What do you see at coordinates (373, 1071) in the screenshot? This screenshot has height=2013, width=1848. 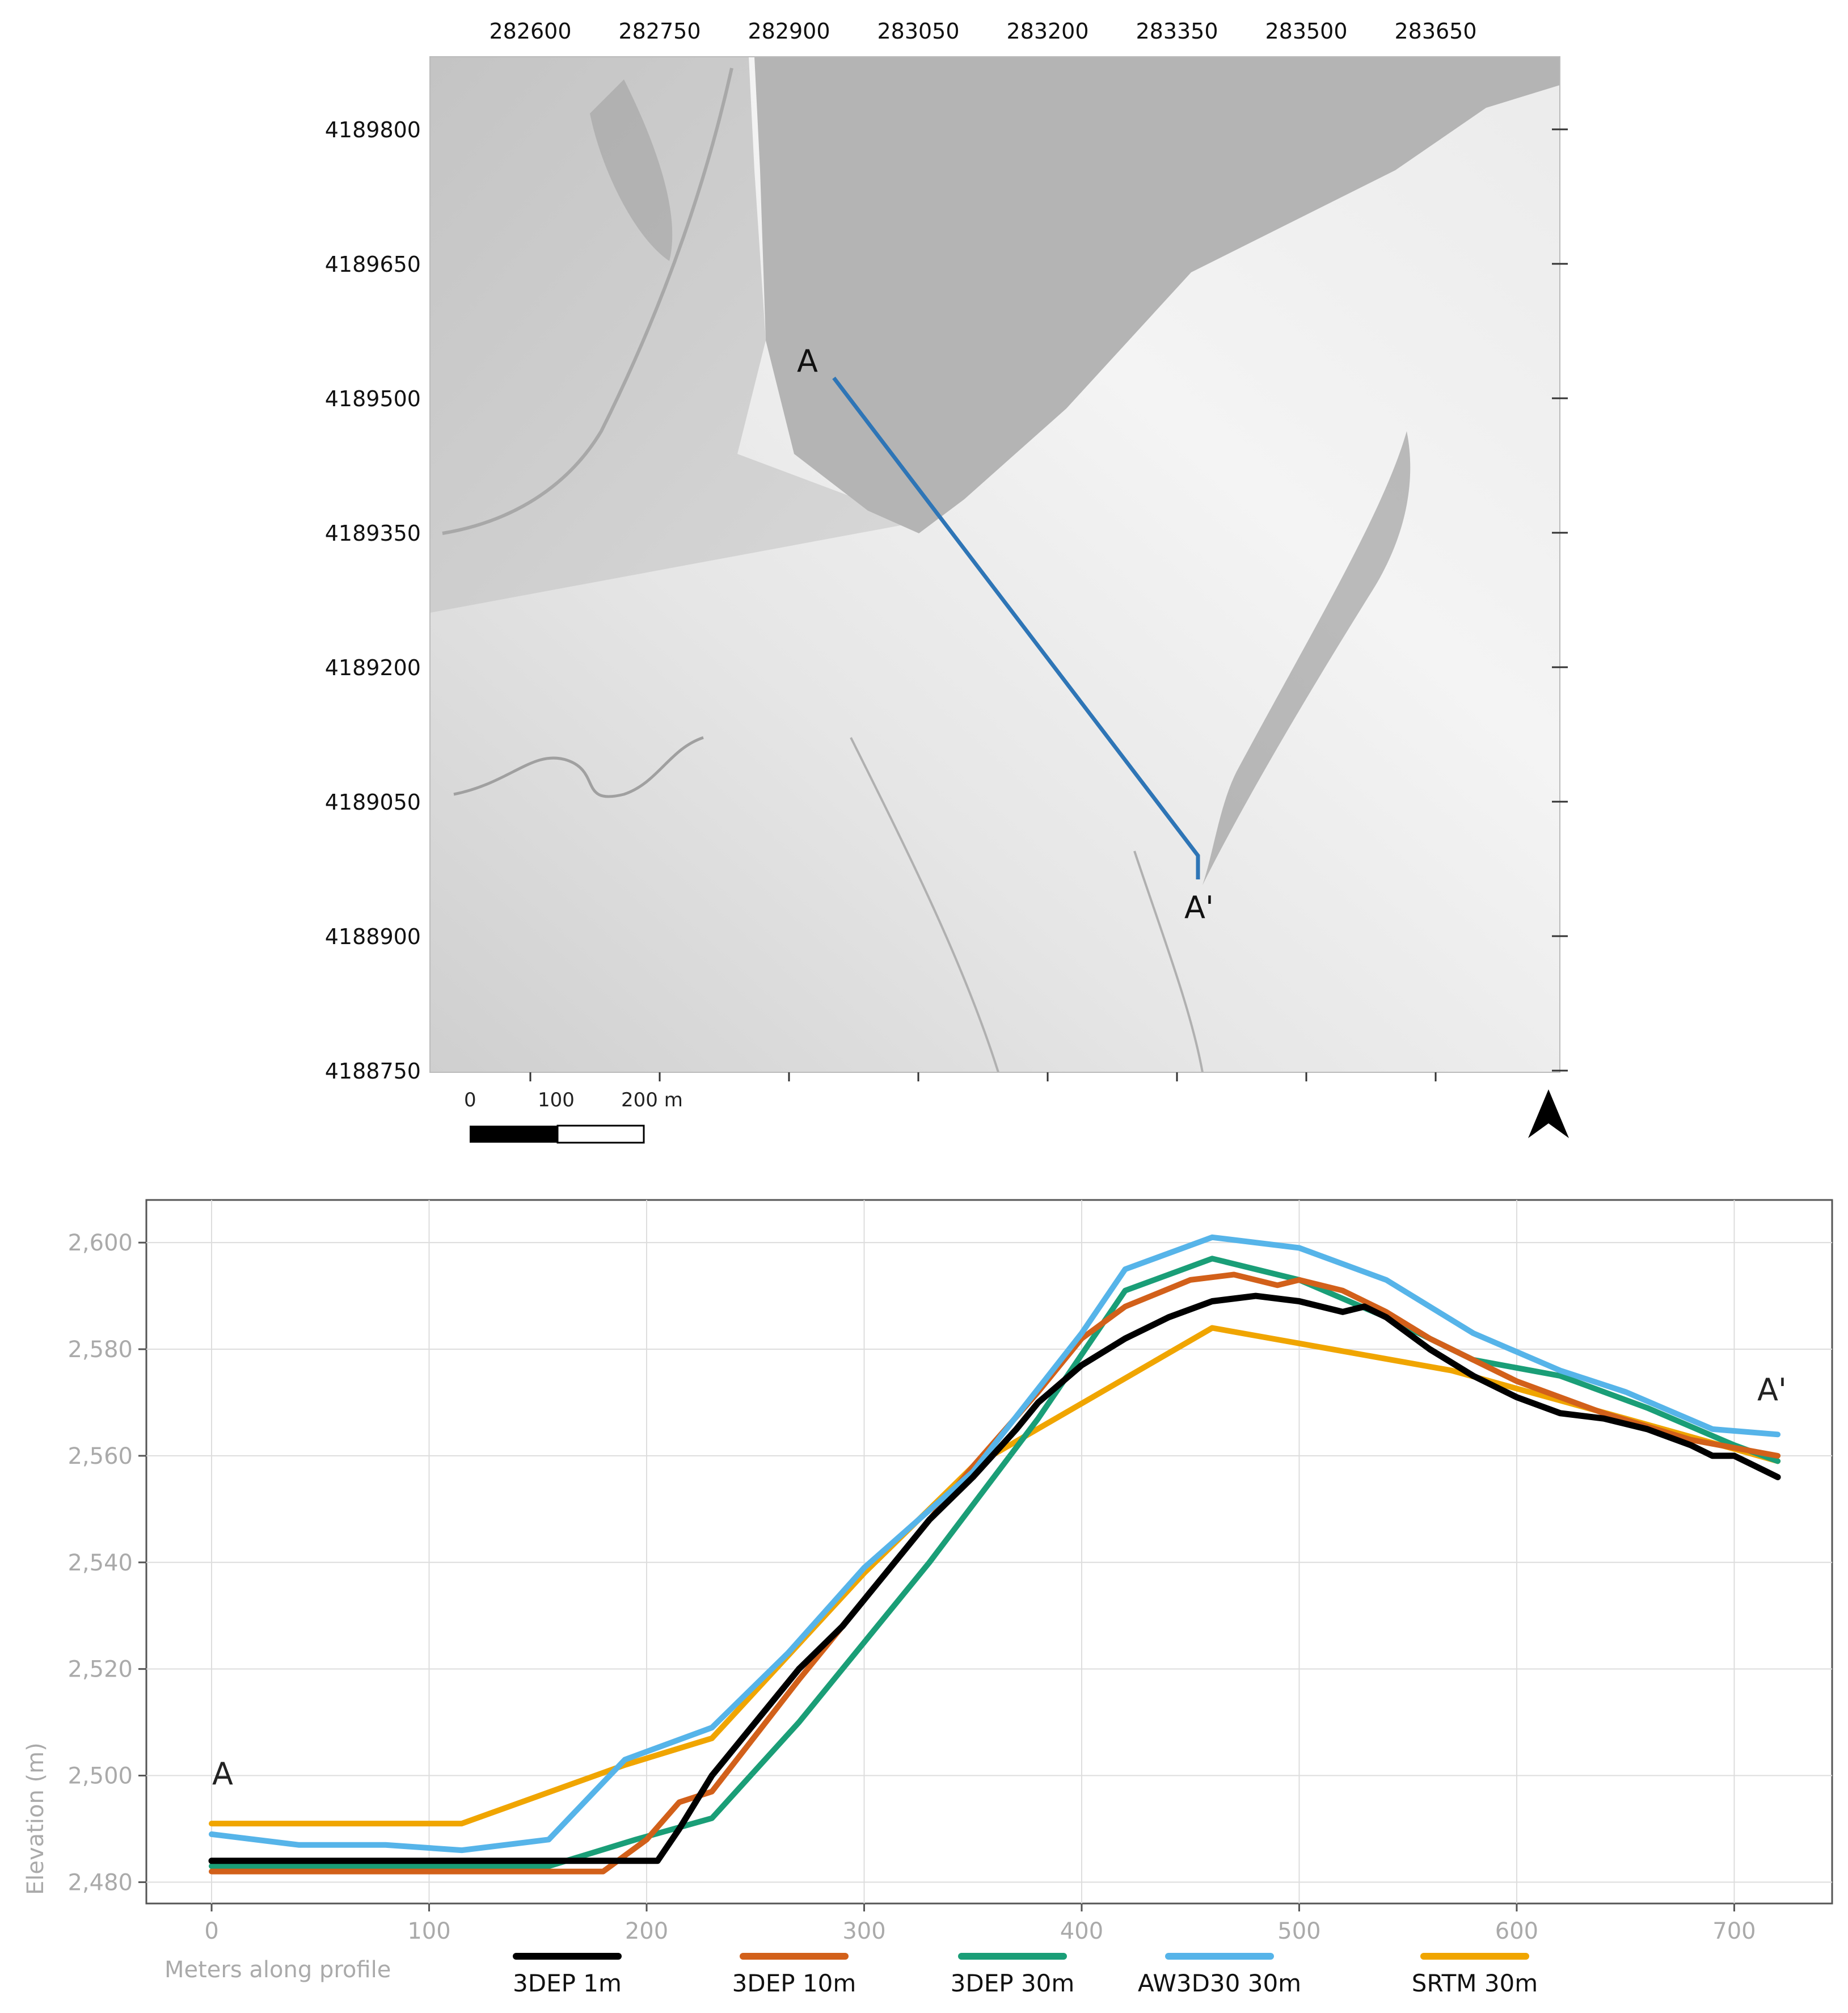 I see `map-y-tick-label: 4188750` at bounding box center [373, 1071].